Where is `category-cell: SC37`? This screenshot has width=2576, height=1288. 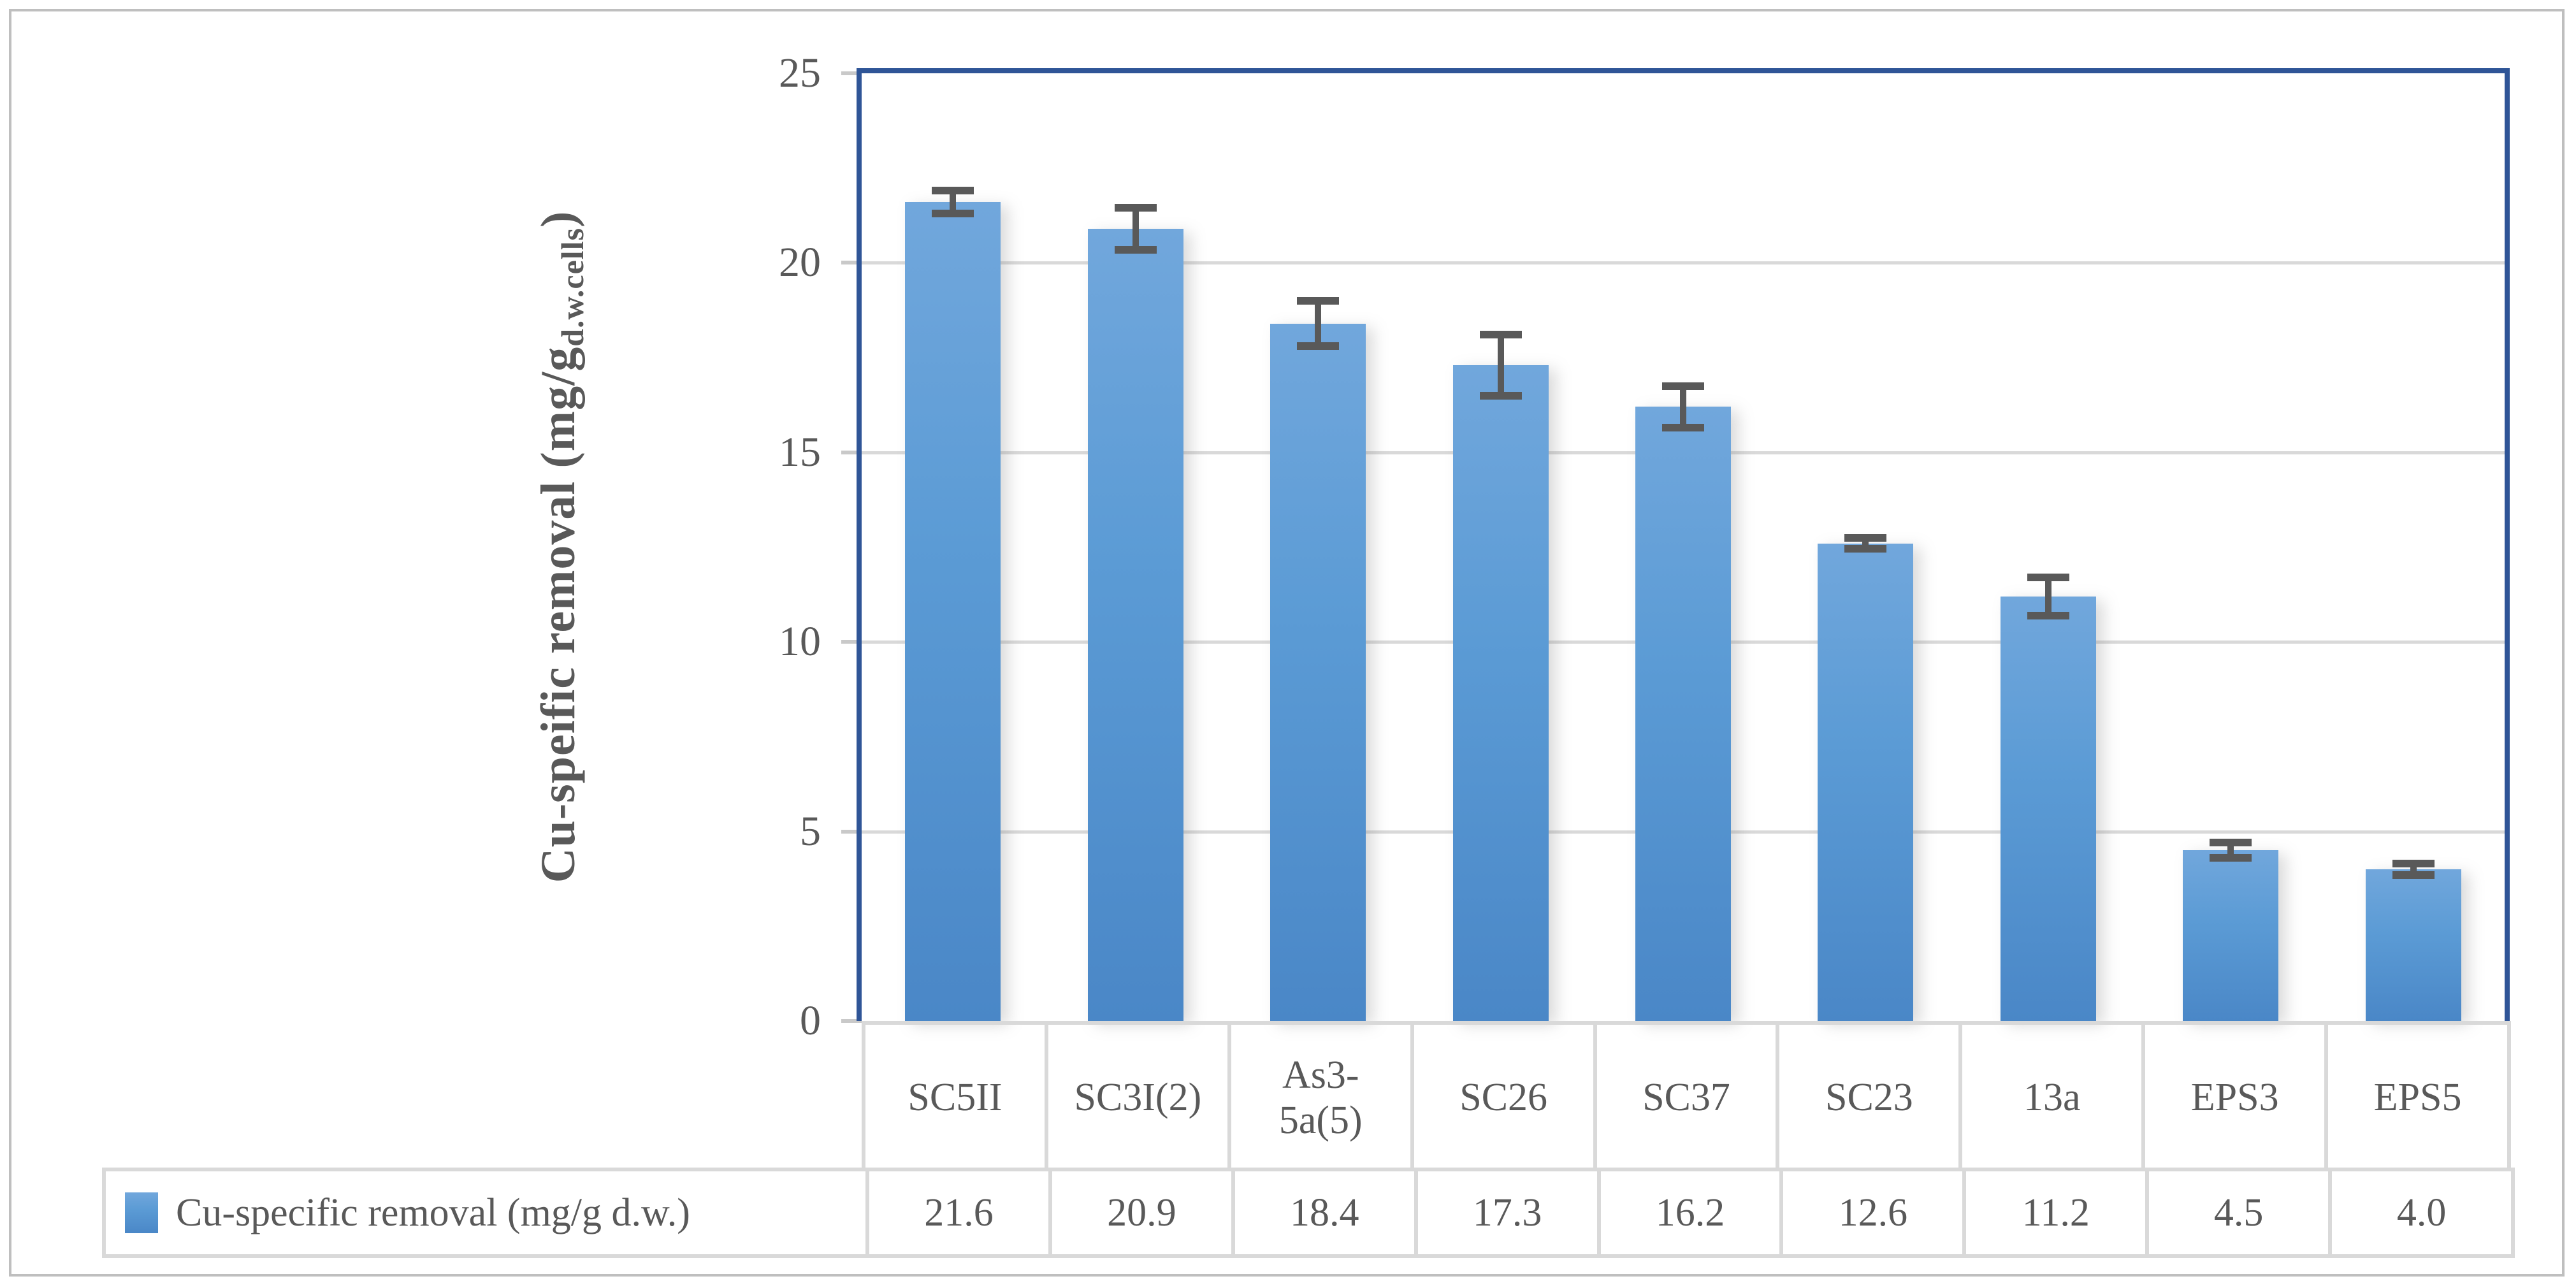 category-cell: SC37 is located at coordinates (1688, 1098).